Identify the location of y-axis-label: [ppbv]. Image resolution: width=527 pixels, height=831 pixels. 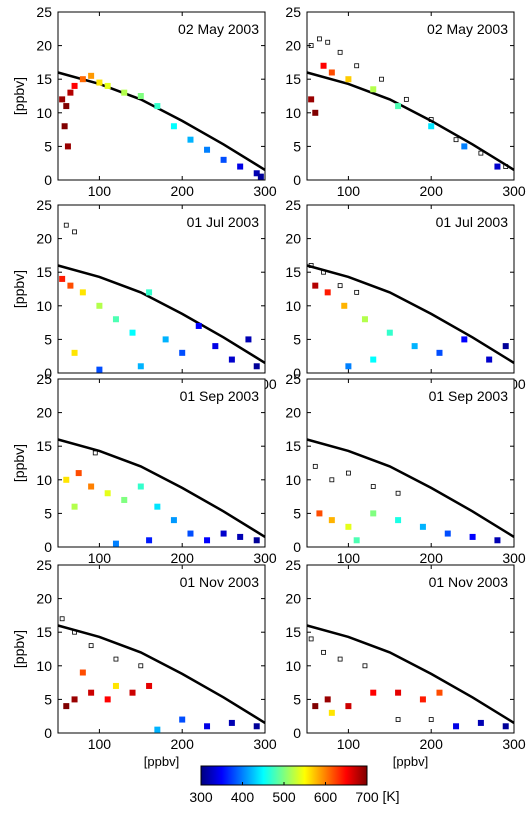
(19, 289).